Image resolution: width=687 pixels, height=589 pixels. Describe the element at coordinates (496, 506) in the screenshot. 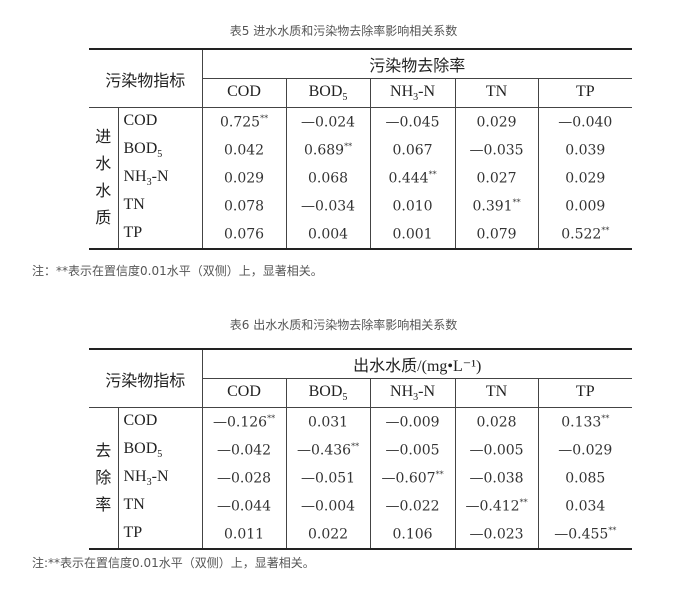

I see `table-cell: —0.412**` at that location.